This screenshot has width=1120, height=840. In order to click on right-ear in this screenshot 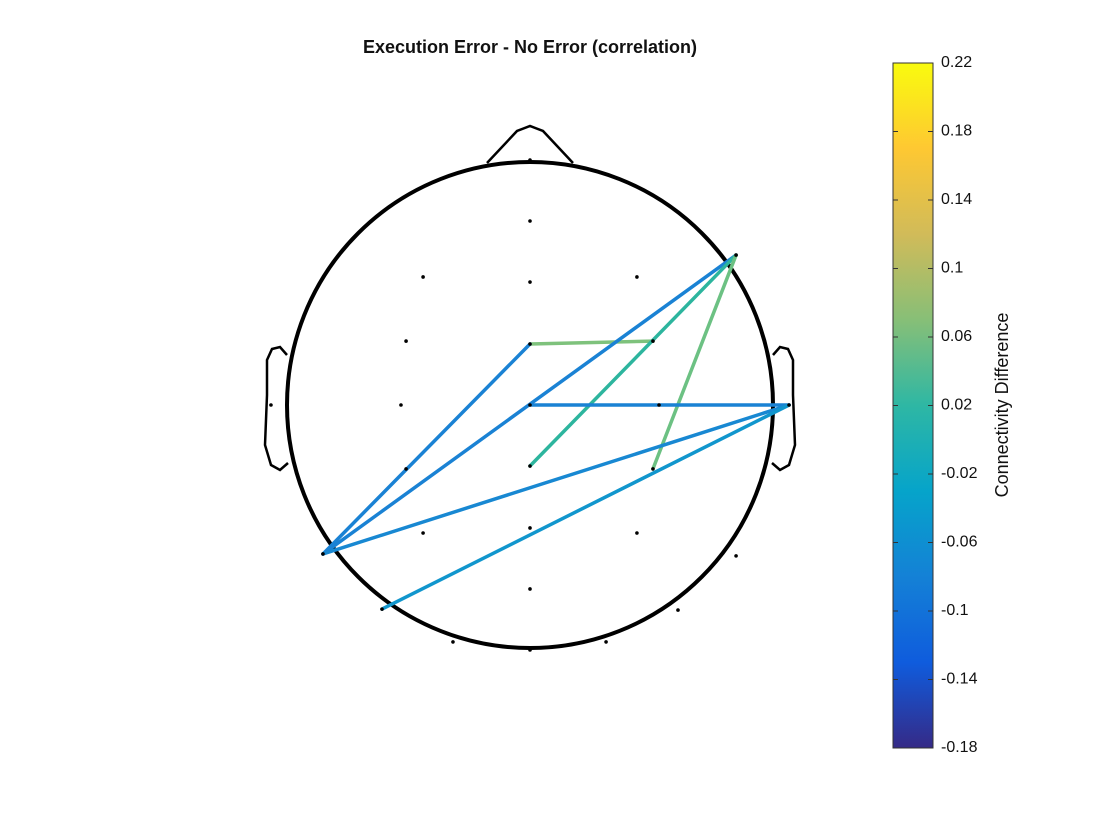, I will do `click(784, 408)`.